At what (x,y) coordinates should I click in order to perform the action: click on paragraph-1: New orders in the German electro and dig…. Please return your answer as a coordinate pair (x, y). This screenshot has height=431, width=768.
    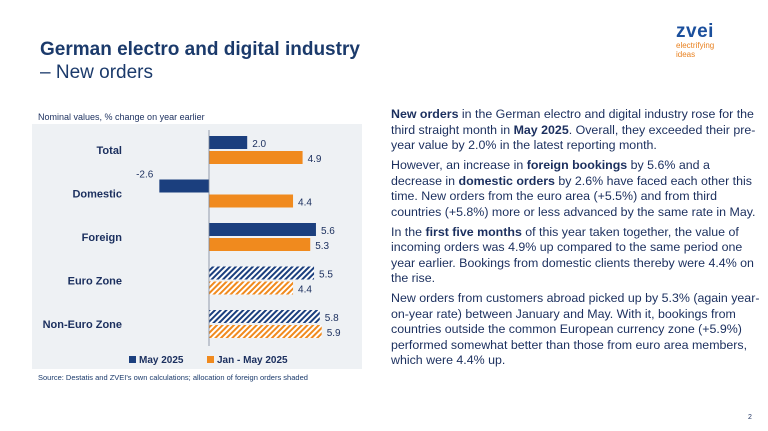
    Looking at the image, I should click on (577, 130).